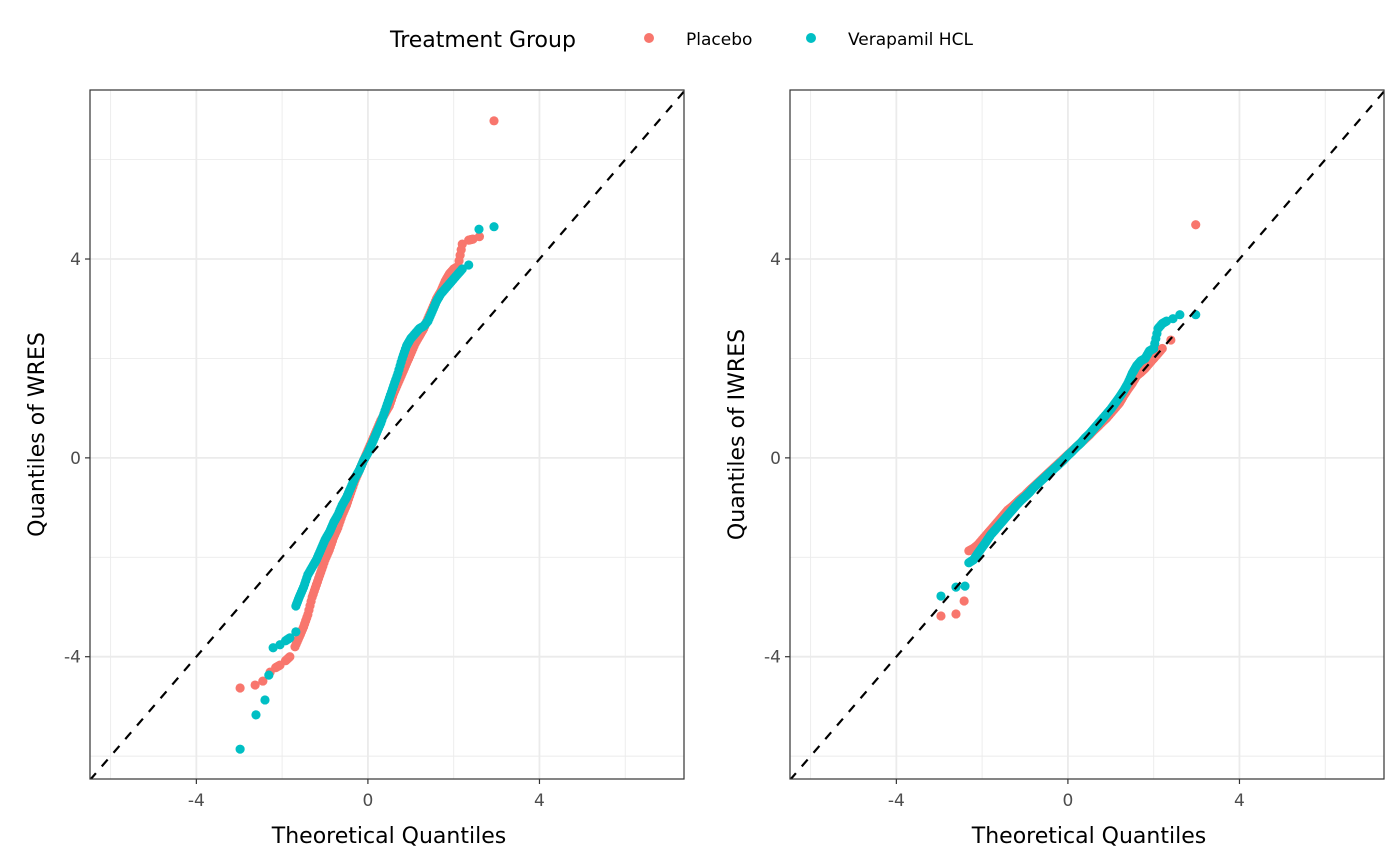 The height and width of the screenshot is (866, 1400). I want to click on legend-title: Treatment Group, so click(482, 40).